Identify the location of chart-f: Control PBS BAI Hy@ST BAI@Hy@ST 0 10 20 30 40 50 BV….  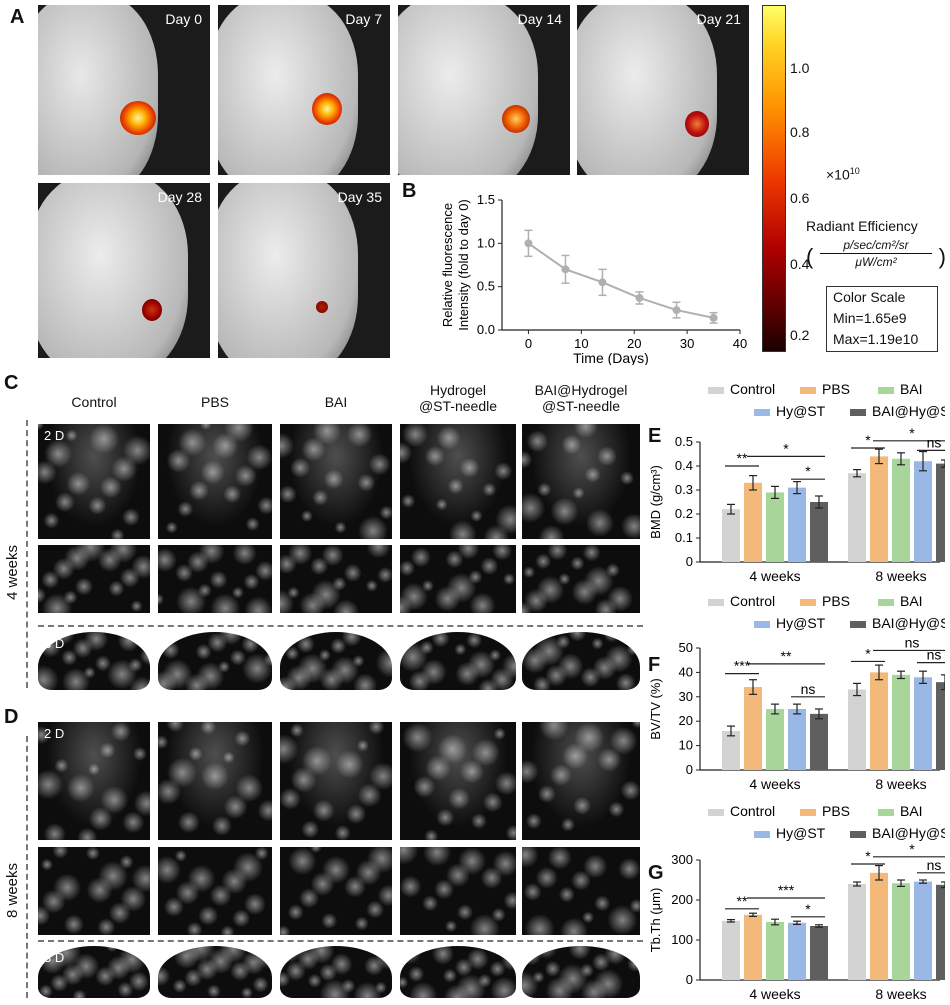
(796, 692).